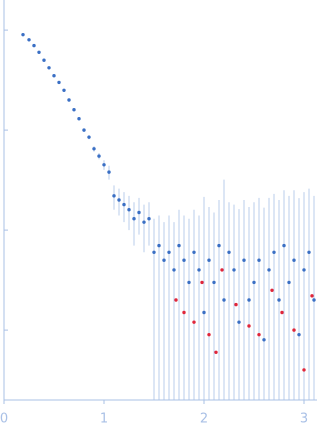  What do you see at coordinates (104, 419) in the screenshot?
I see `x-tick-label: 1` at bounding box center [104, 419].